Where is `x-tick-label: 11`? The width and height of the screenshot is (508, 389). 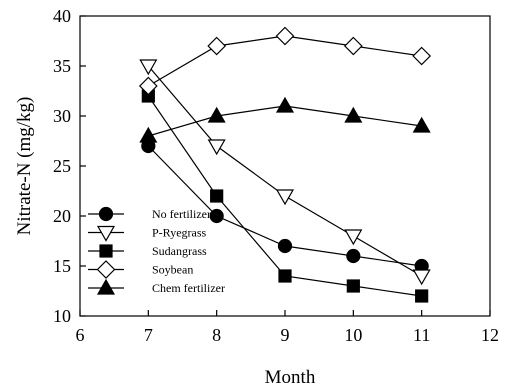
x-tick-label: 11 is located at coordinates (421, 335).